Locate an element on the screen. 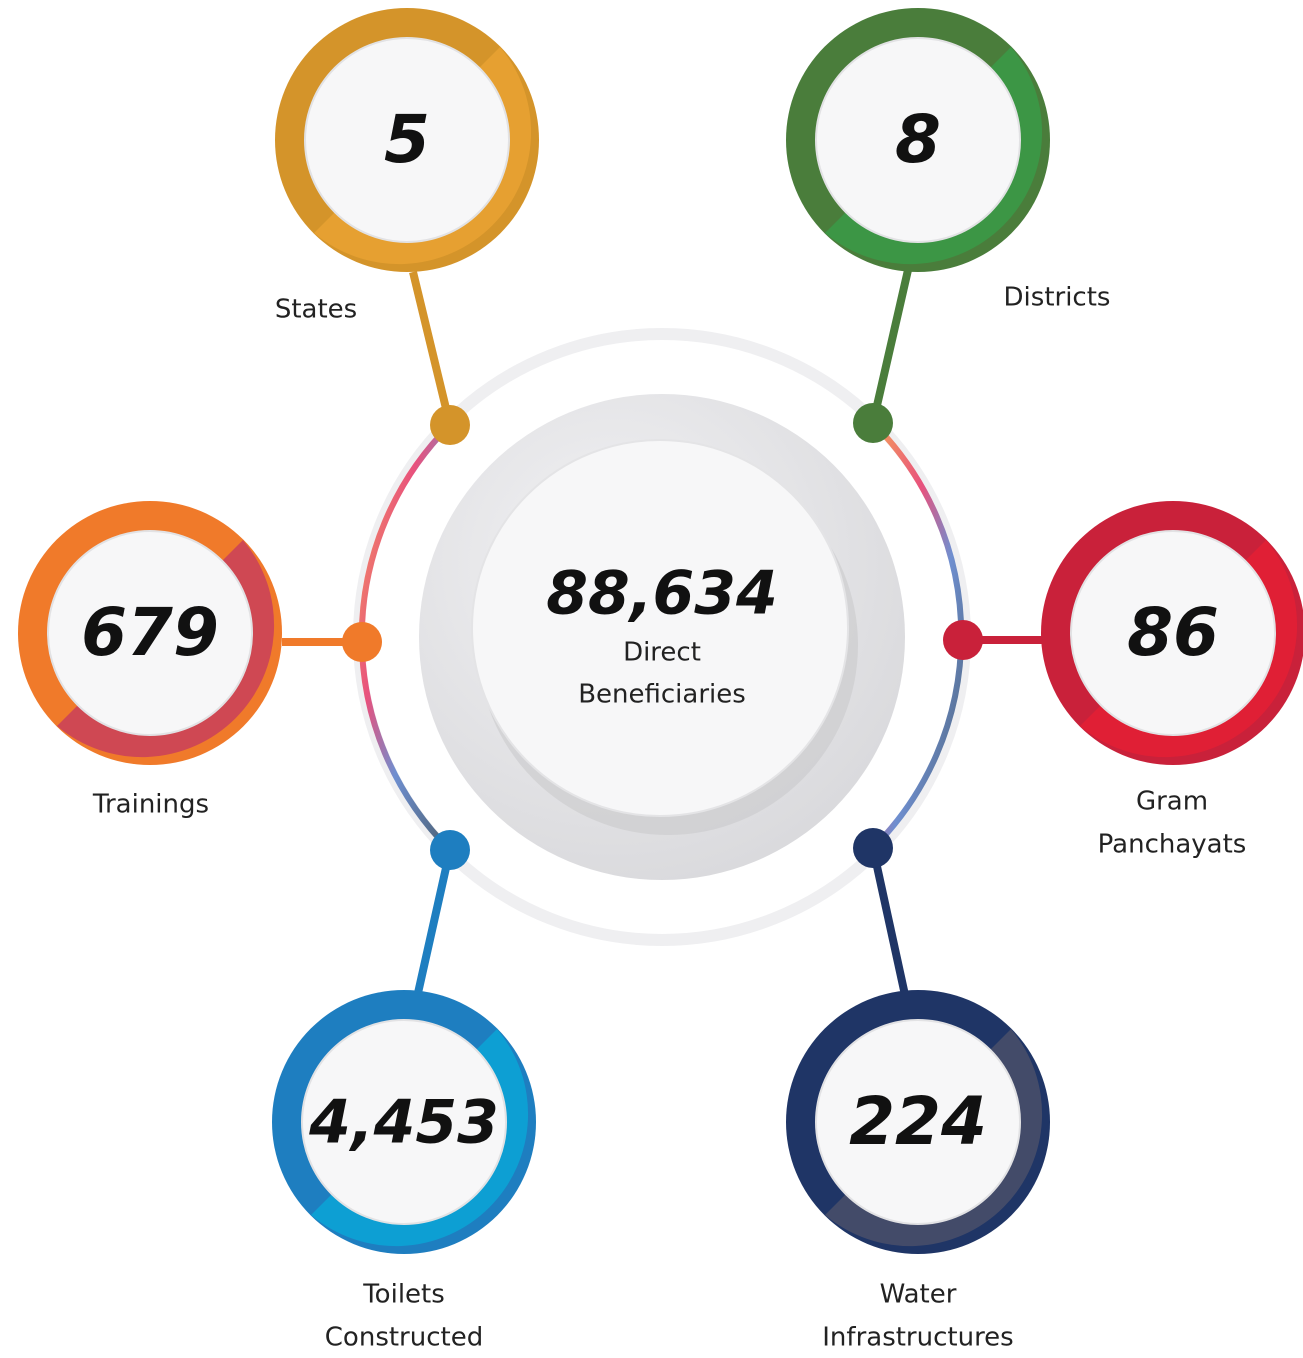 The image size is (1303, 1358). node-value: 4,453 is located at coordinates (403, 1123).